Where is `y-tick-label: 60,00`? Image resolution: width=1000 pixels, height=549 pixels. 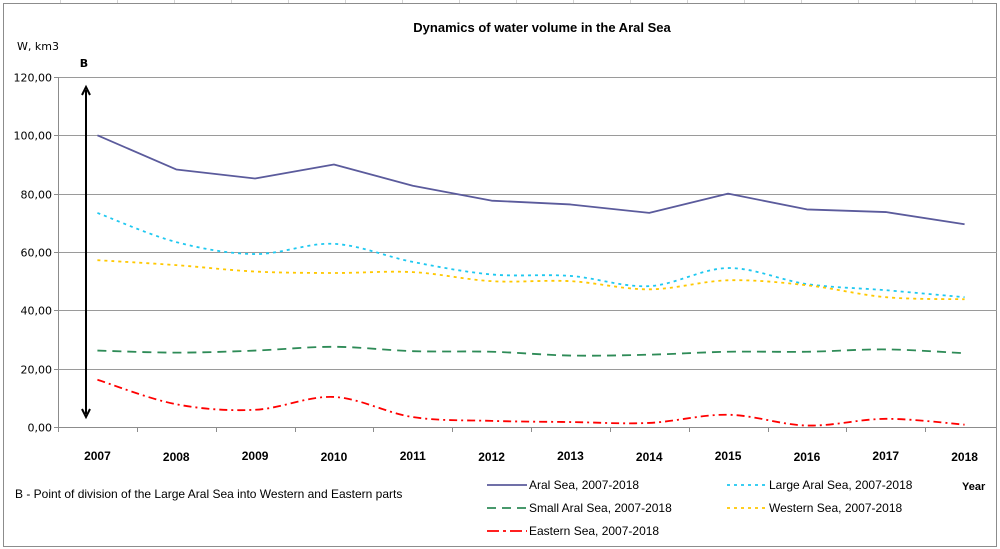 y-tick-label: 60,00 is located at coordinates (37, 253).